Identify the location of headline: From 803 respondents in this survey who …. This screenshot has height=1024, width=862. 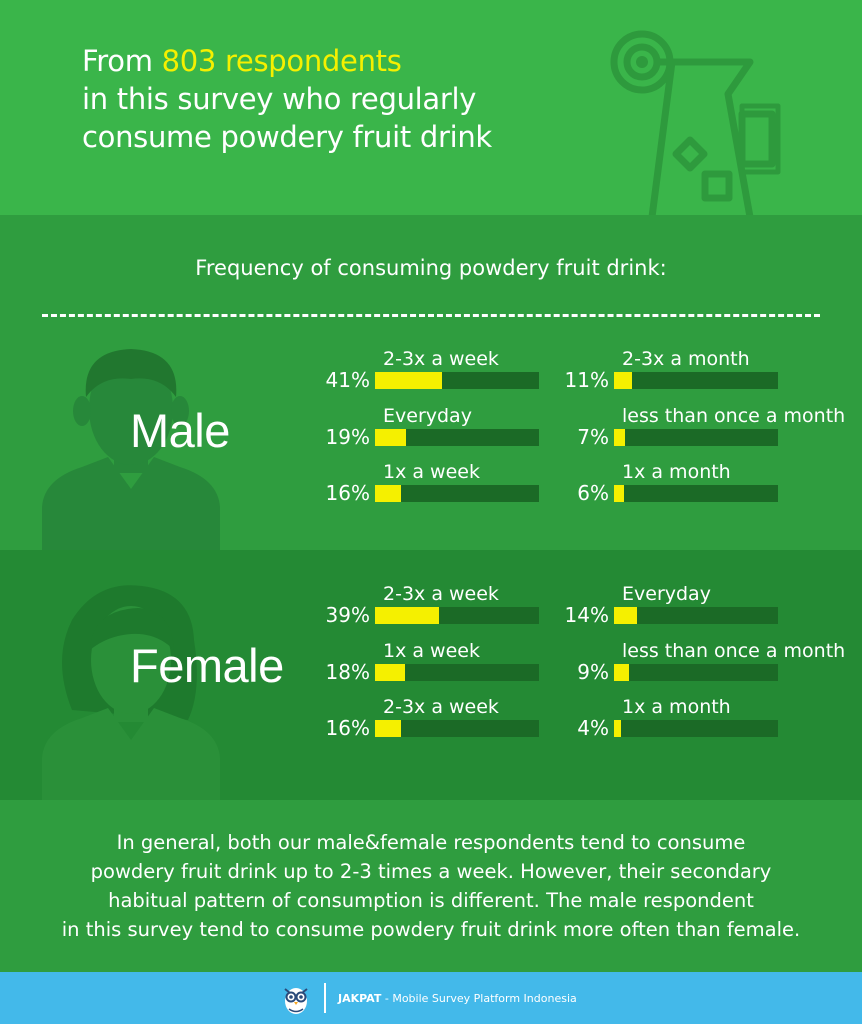
(287, 99).